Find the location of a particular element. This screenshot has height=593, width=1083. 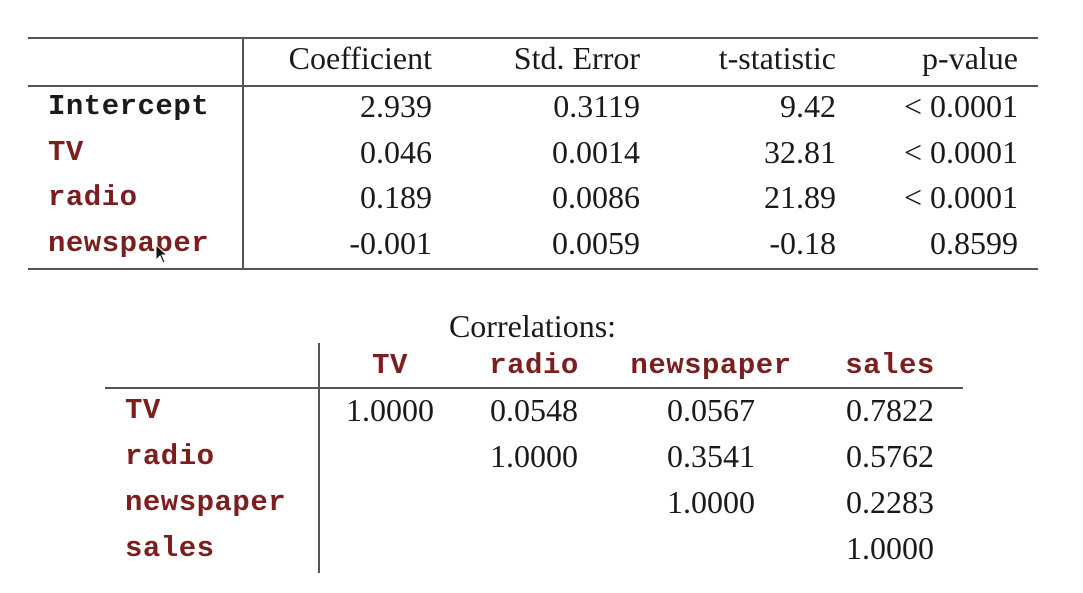

table-column-rule is located at coordinates (243, 153).